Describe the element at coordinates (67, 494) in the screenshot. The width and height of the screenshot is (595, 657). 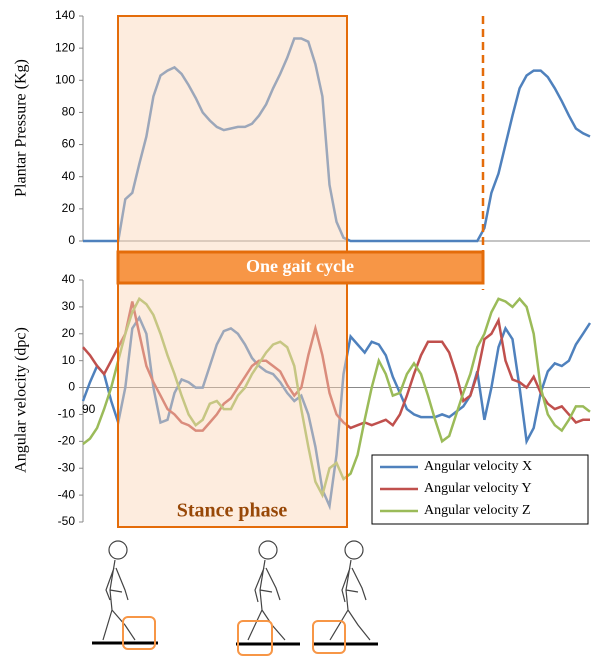
I see `y-tick-label: -40` at that location.